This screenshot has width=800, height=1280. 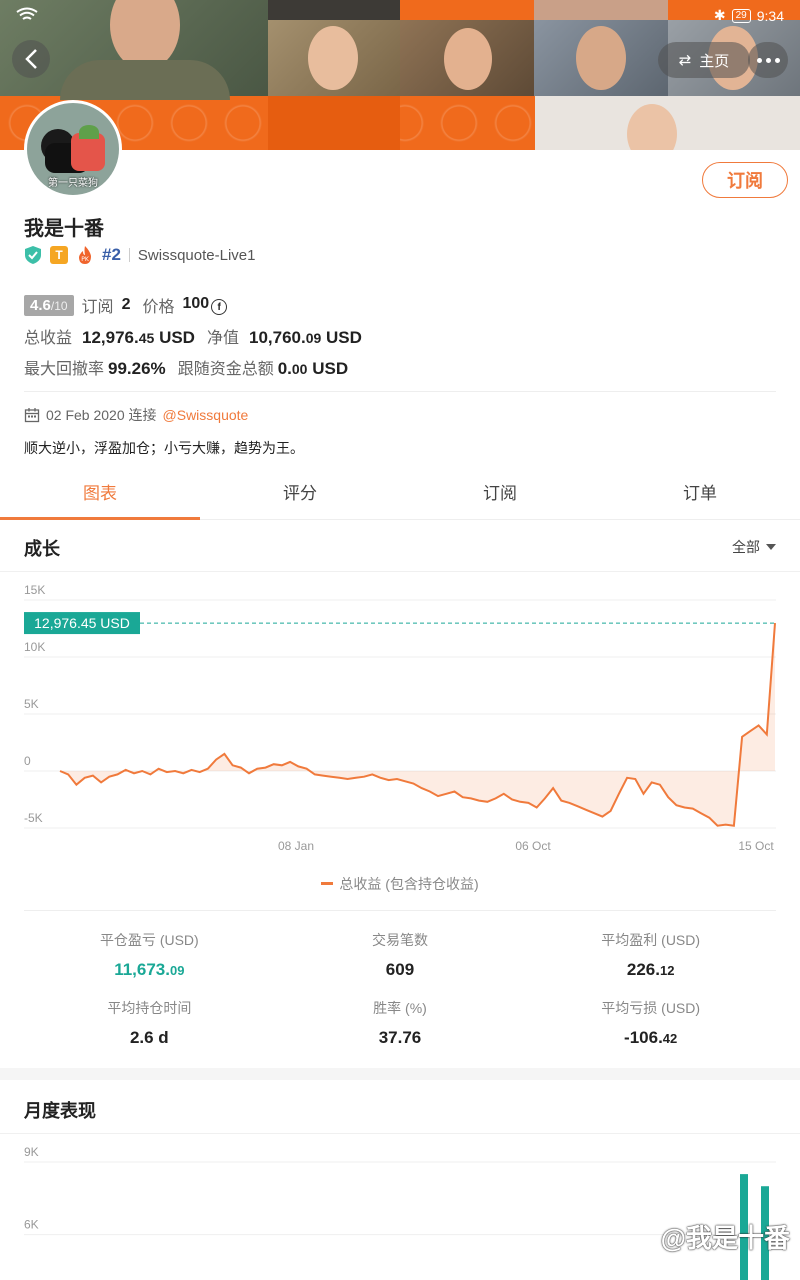 I want to click on follow-value: 0.00 USD, so click(x=313, y=368).